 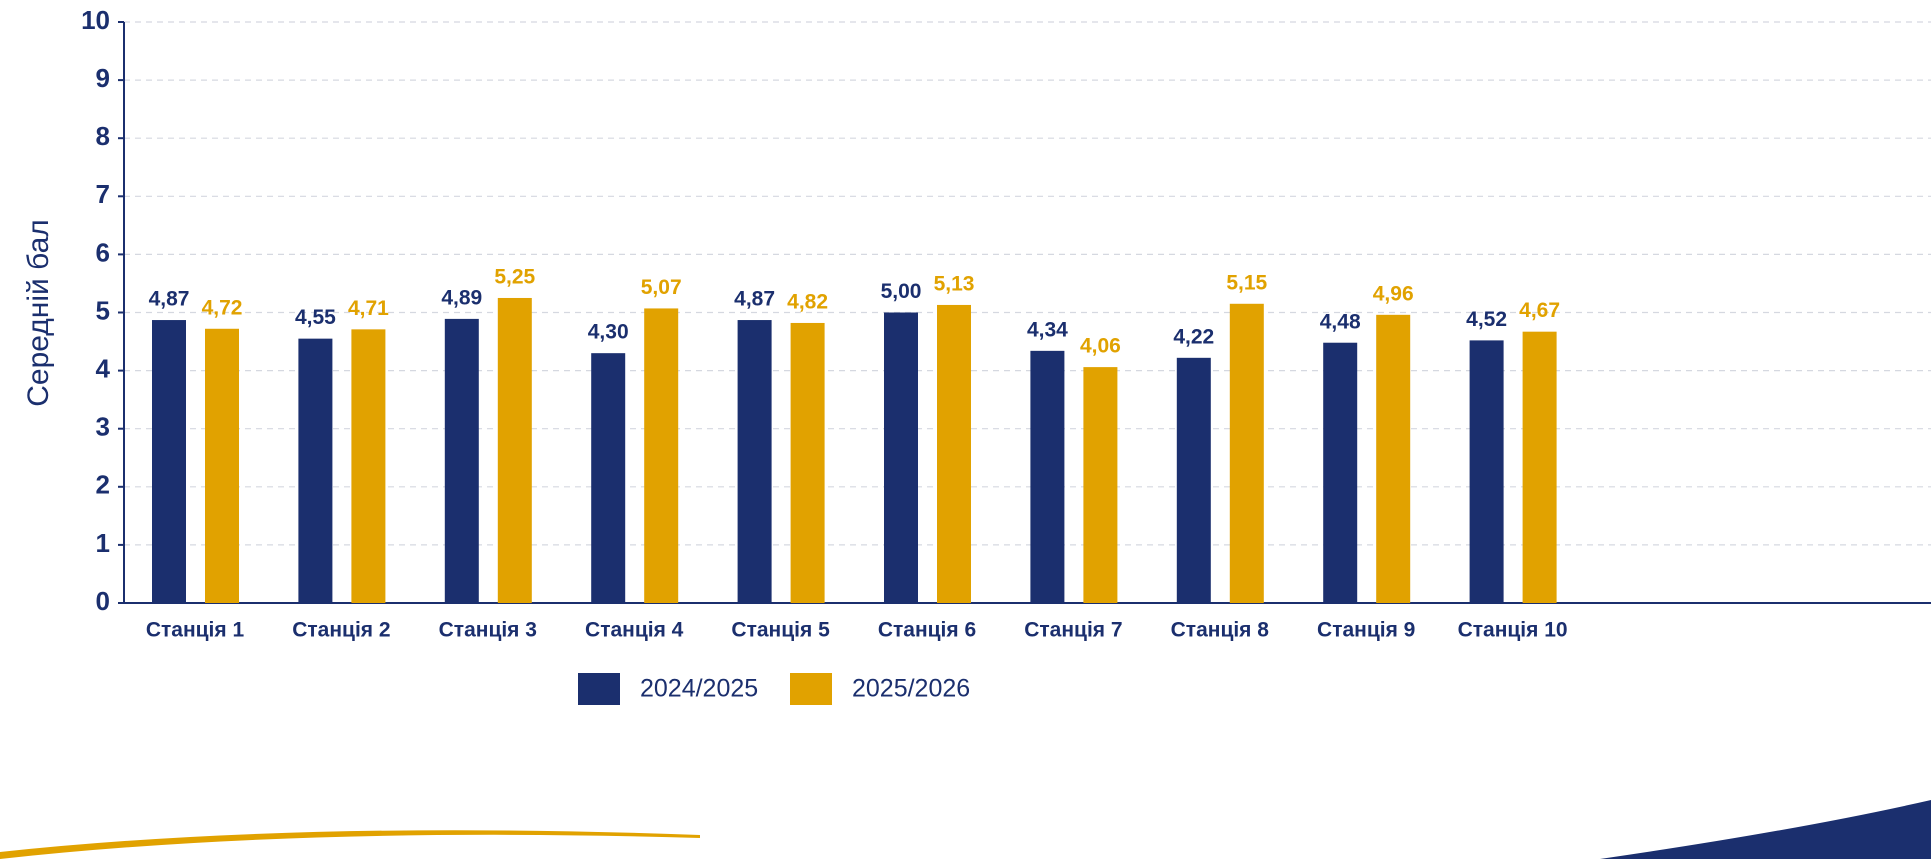 What do you see at coordinates (461, 297) in the screenshot?
I see `data-label: 4,89` at bounding box center [461, 297].